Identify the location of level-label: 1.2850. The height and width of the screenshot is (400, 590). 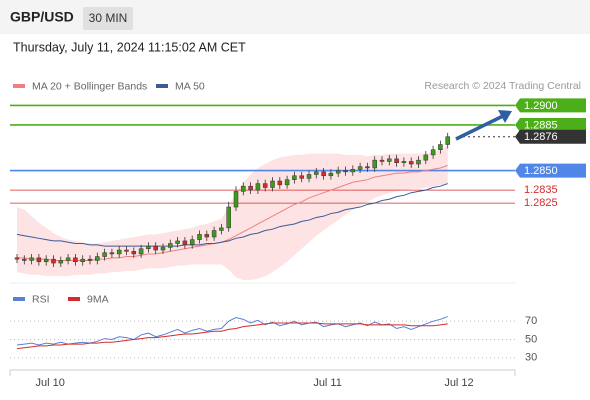
(541, 171).